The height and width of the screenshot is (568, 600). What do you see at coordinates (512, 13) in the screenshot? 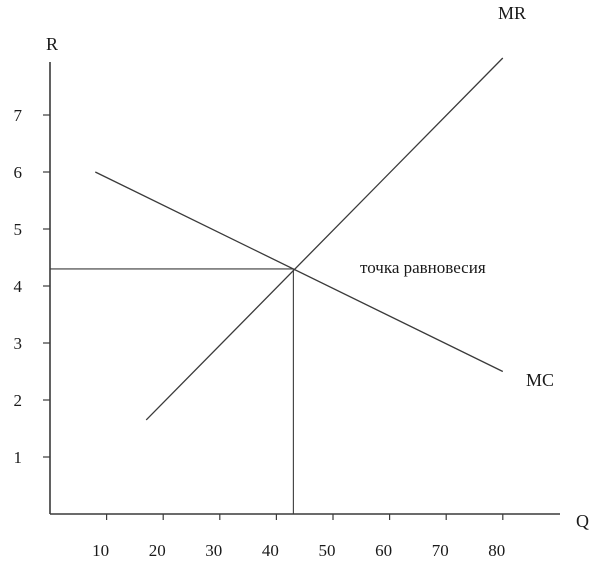
I see `series-label-mr: MR` at bounding box center [512, 13].